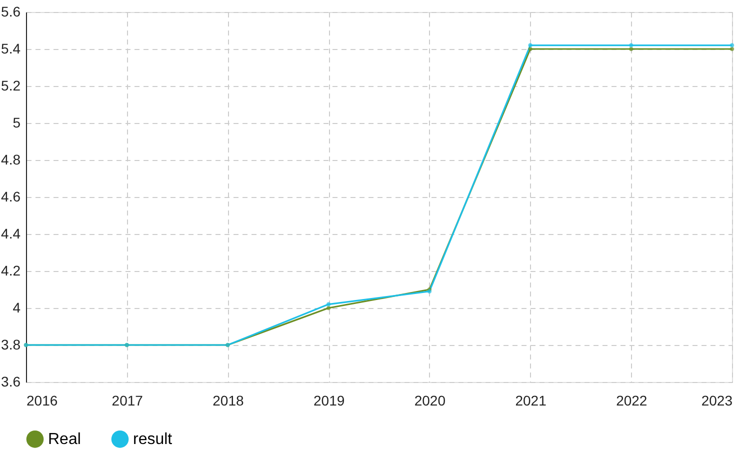 This screenshot has width=744, height=455. What do you see at coordinates (16, 122) in the screenshot?
I see `y-tick-label: 5` at bounding box center [16, 122].